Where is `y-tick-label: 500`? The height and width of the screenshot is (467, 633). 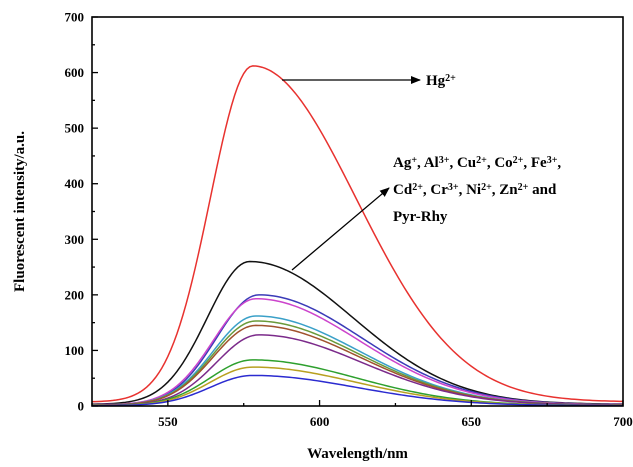 y-tick-label: 500 is located at coordinates (75, 128).